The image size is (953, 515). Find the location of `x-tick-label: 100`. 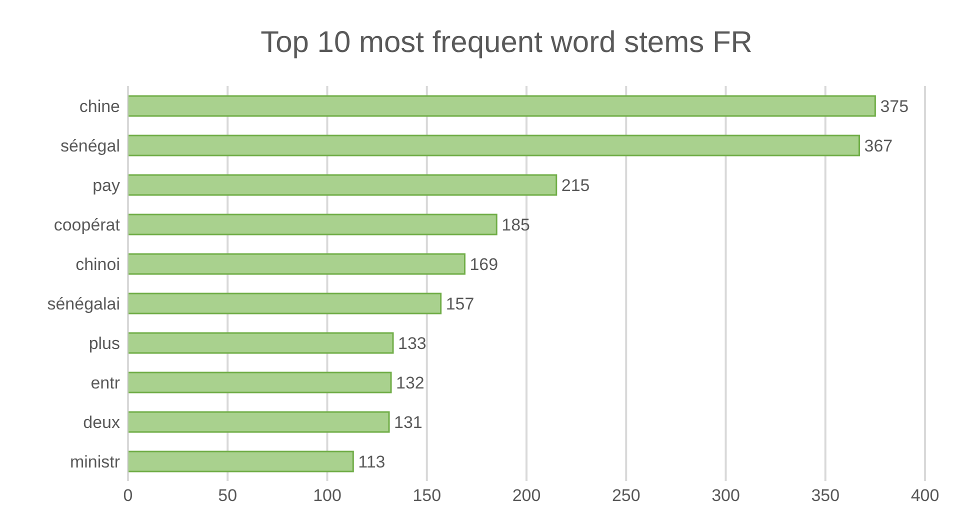

x-tick-label: 100 is located at coordinates (327, 496).